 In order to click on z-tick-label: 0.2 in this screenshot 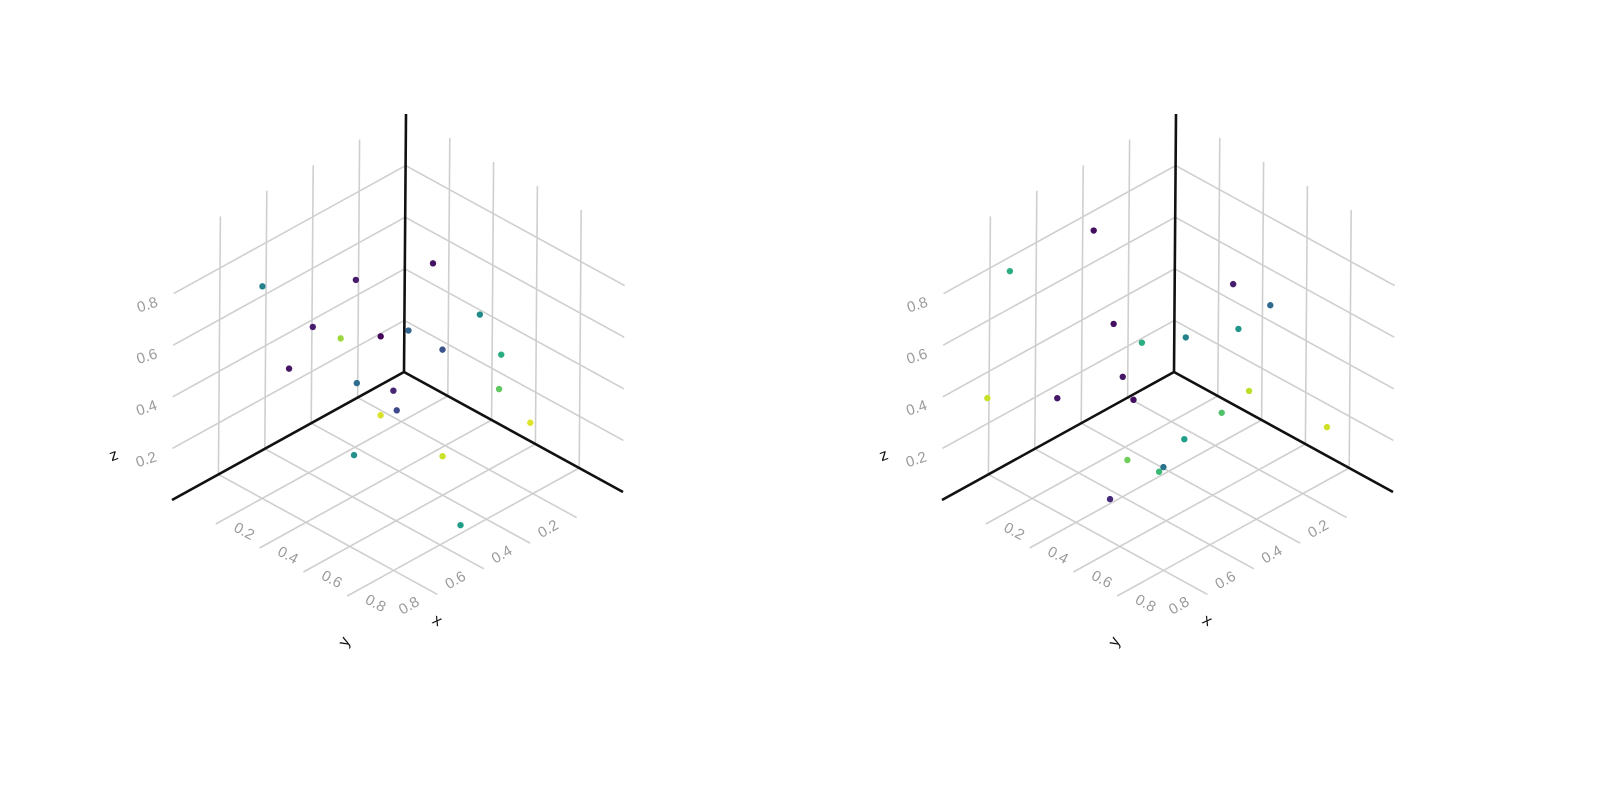, I will do `click(146, 460)`.